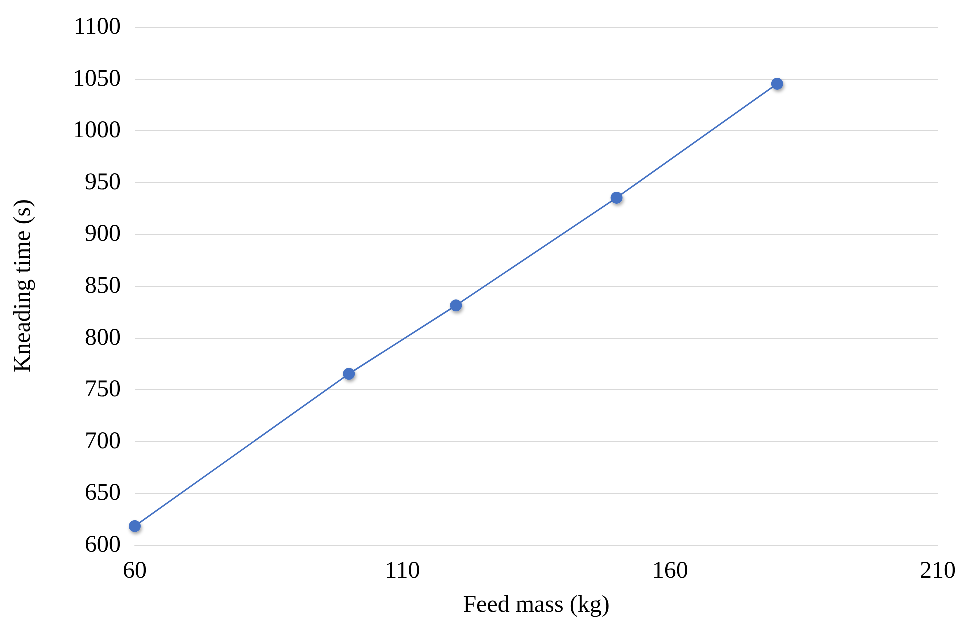 The image size is (968, 641). Describe the element at coordinates (97, 131) in the screenshot. I see `y-tick-label: 1000` at that location.